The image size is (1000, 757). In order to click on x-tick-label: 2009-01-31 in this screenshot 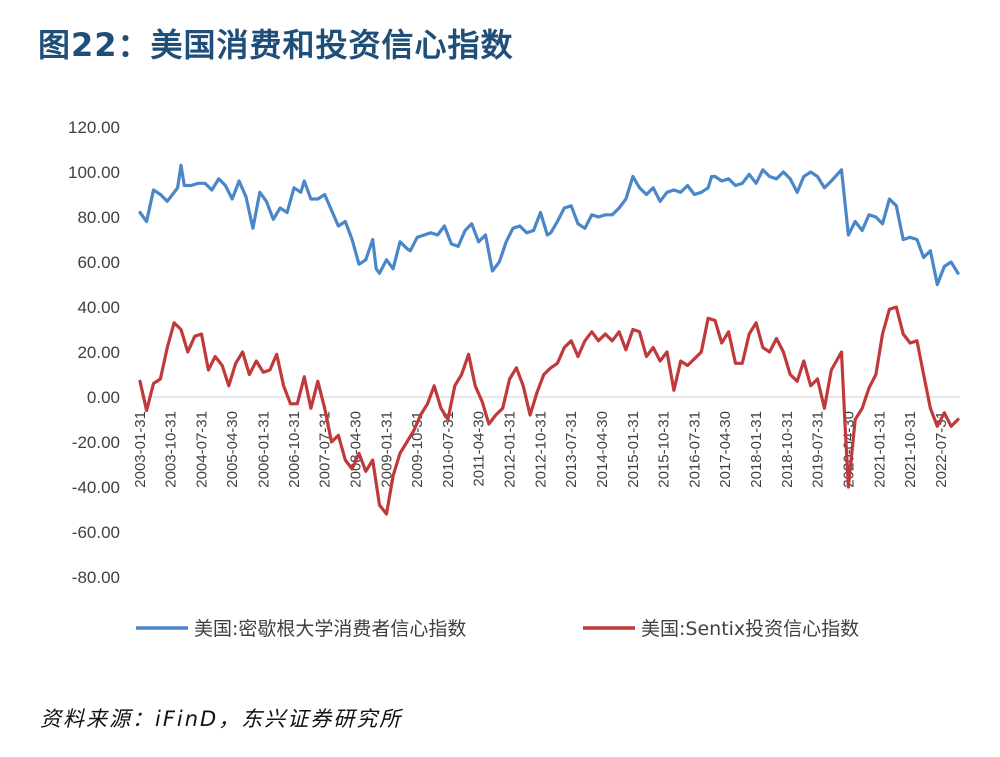, I will do `click(387, 449)`.